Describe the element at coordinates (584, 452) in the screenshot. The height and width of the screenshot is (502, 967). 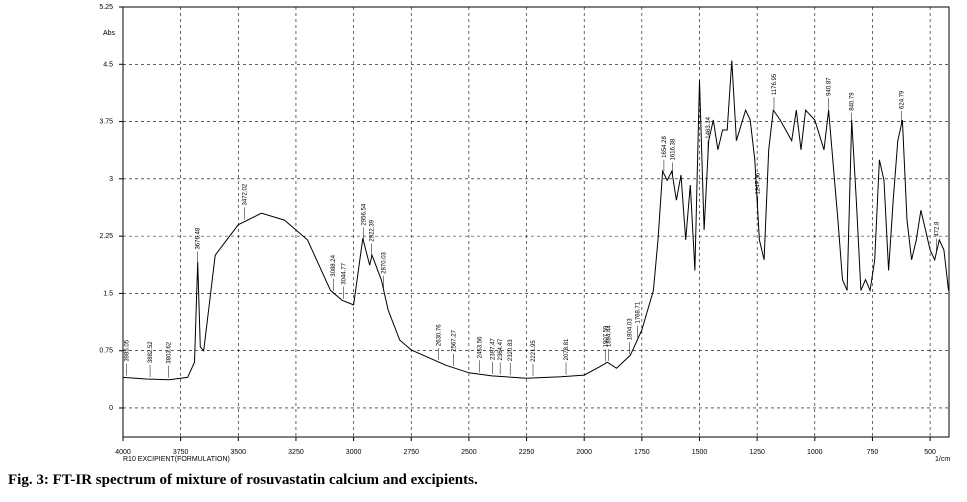
I see `x-tick-label: 2000` at that location.